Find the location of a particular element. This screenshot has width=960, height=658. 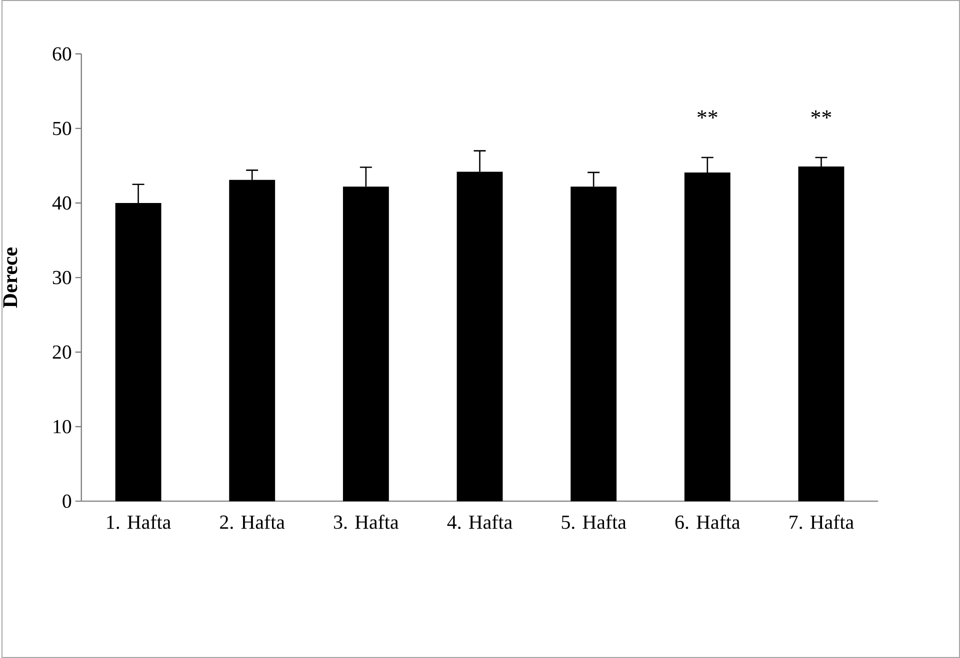

x-tick-label: 6. Hafta is located at coordinates (707, 522).